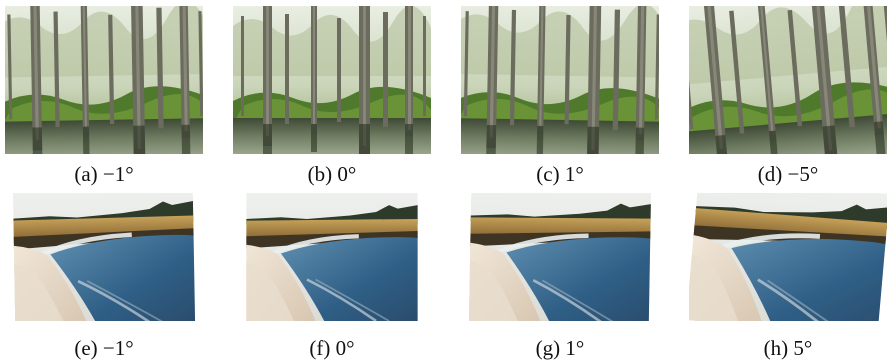  What do you see at coordinates (788, 348) in the screenshot?
I see `caption-h: (h) 5°` at bounding box center [788, 348].